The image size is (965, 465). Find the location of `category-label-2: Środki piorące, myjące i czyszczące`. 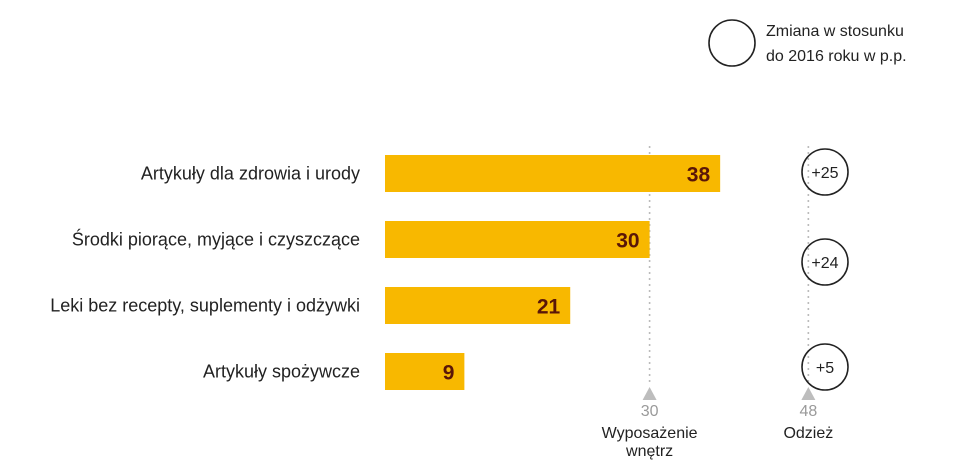

category-label-2: Środki piorące, myjące i czyszczące is located at coordinates (216, 239).